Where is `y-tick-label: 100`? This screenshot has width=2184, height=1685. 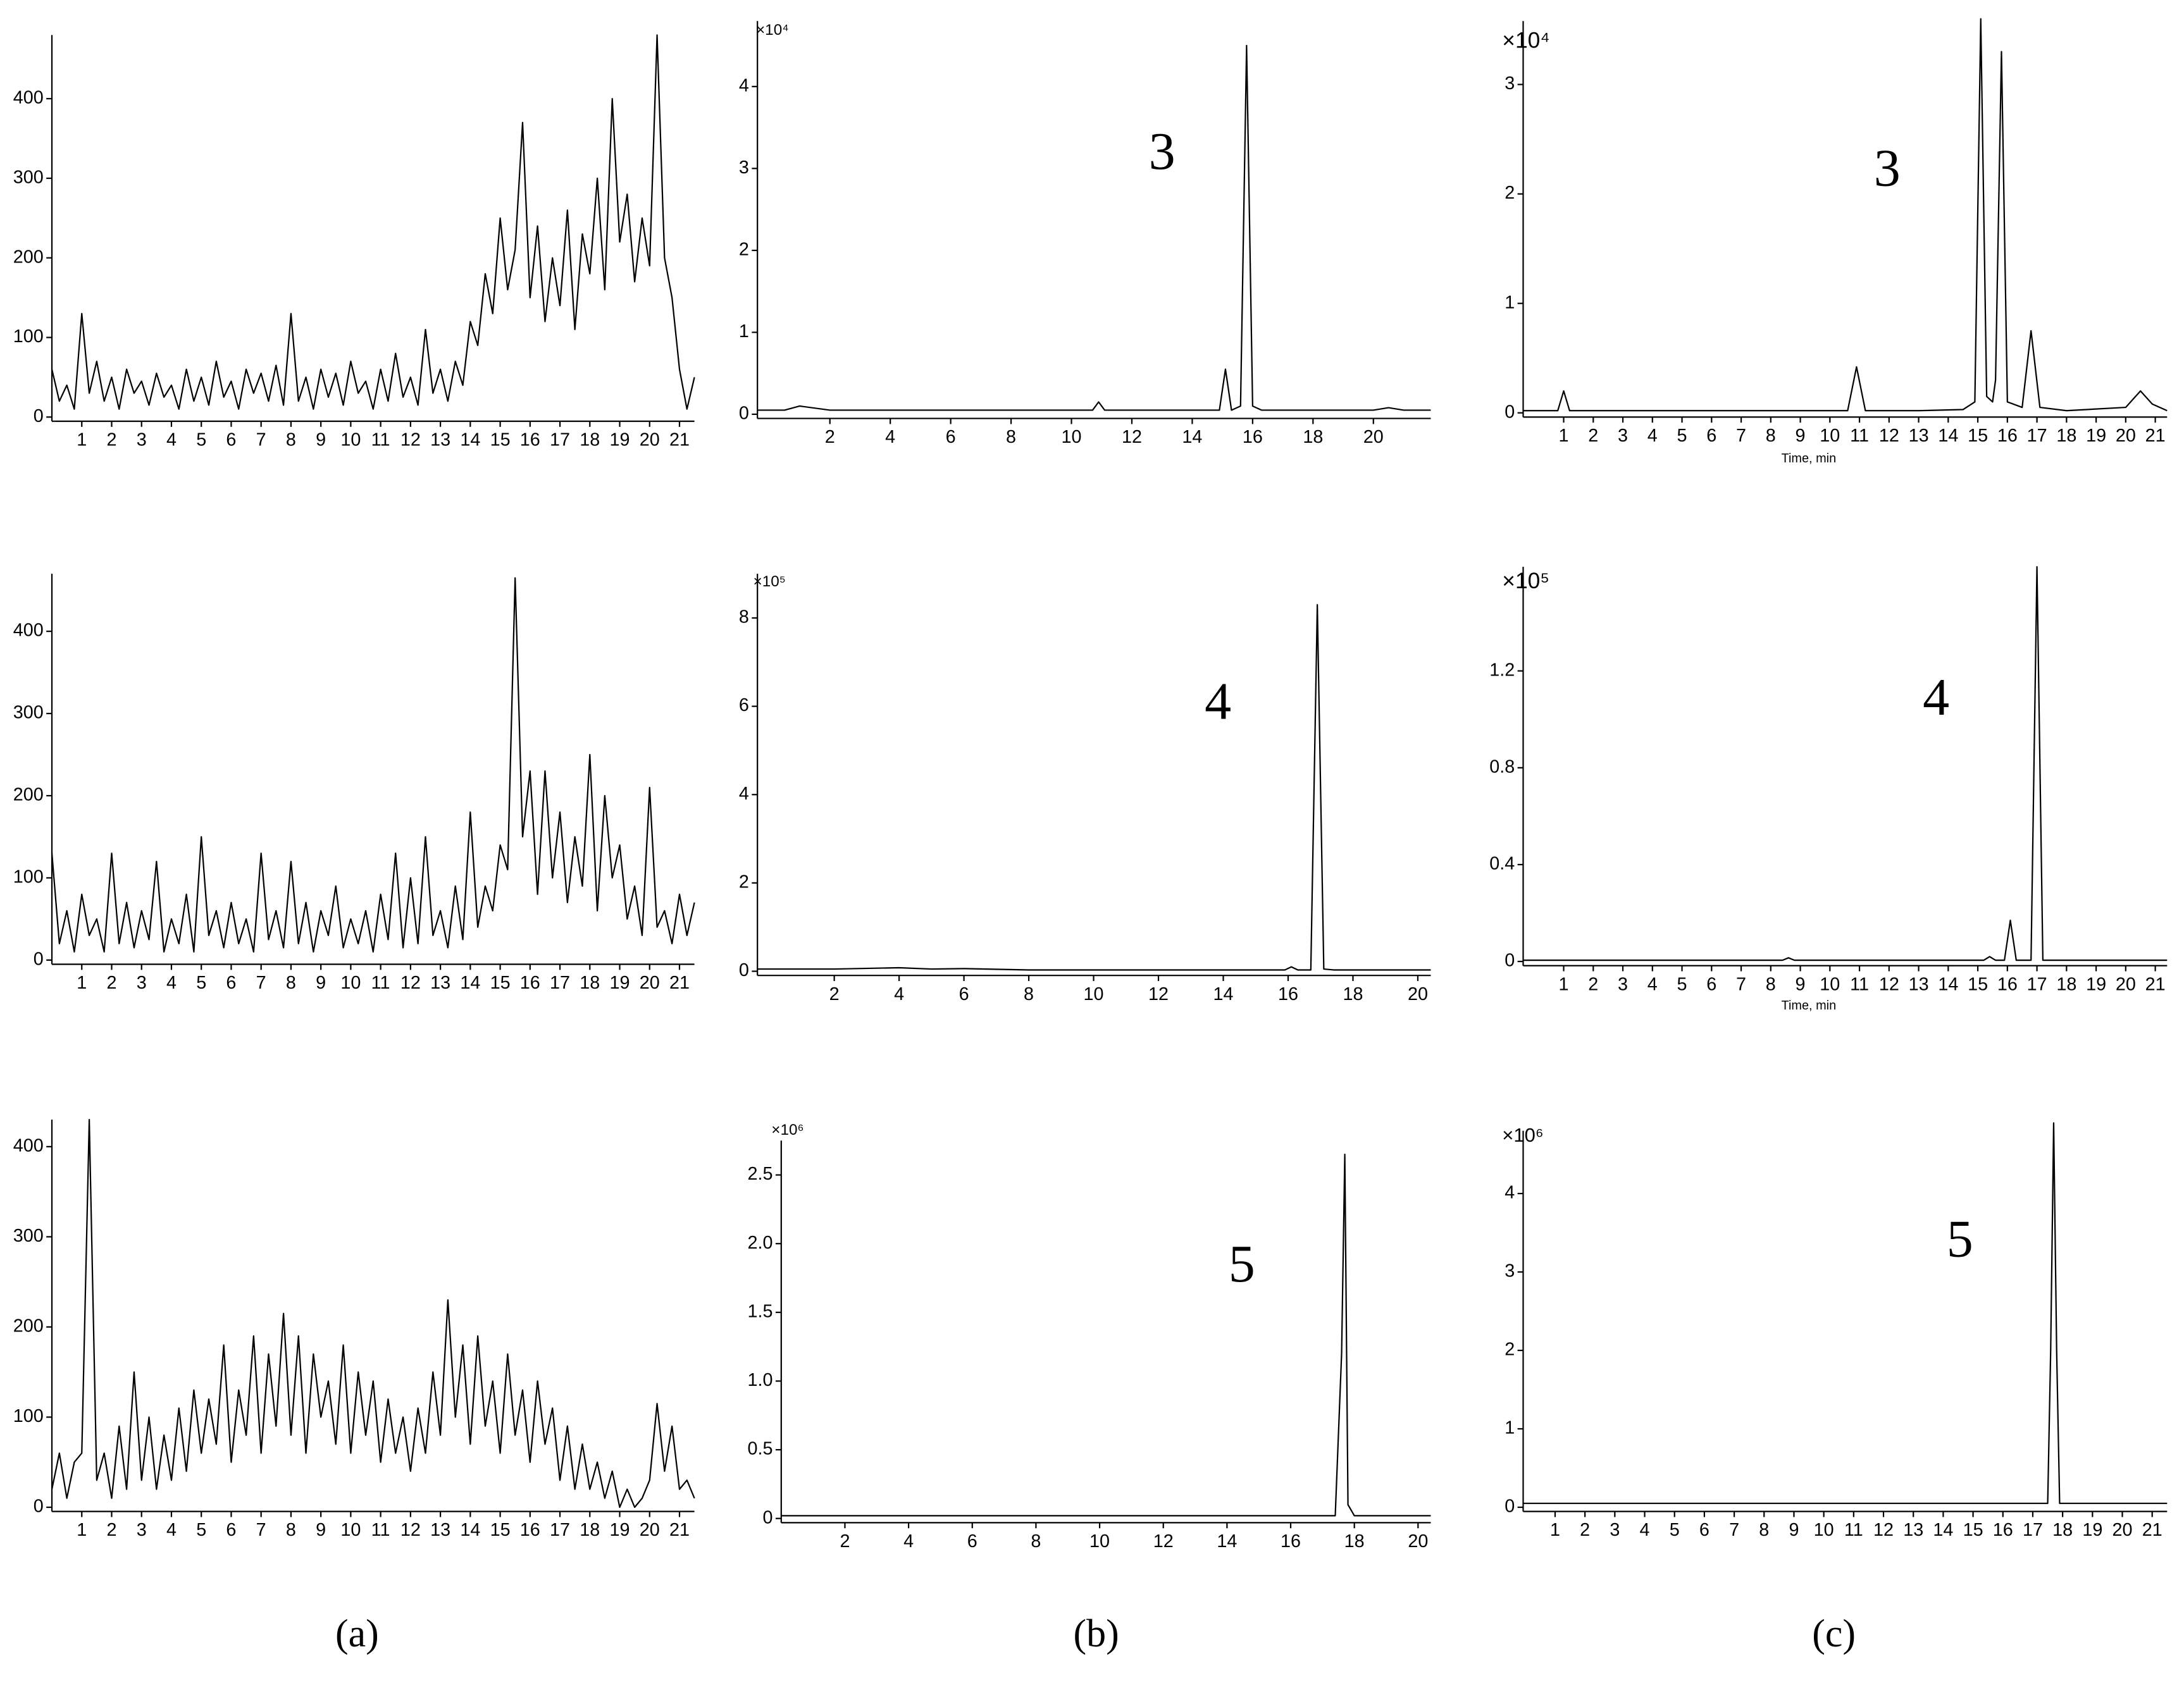 y-tick-label: 100 is located at coordinates (28, 877).